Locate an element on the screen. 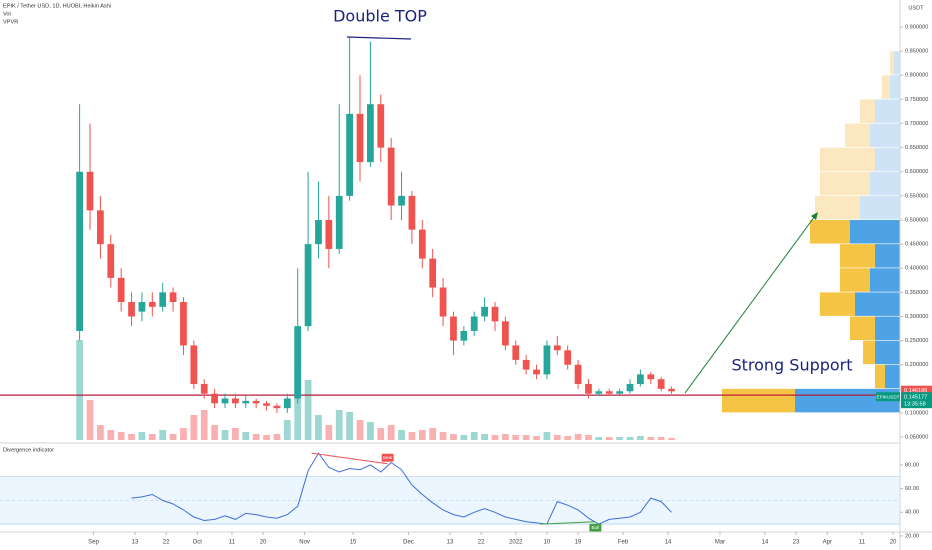 The image size is (932, 550). x-tick-label: Oct is located at coordinates (198, 543).